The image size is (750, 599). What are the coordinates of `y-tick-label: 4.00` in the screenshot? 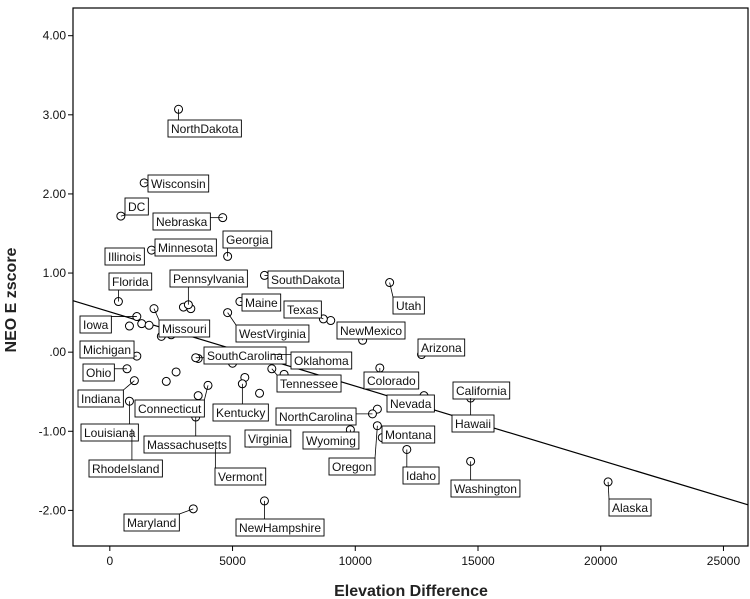 It's located at (55, 36).